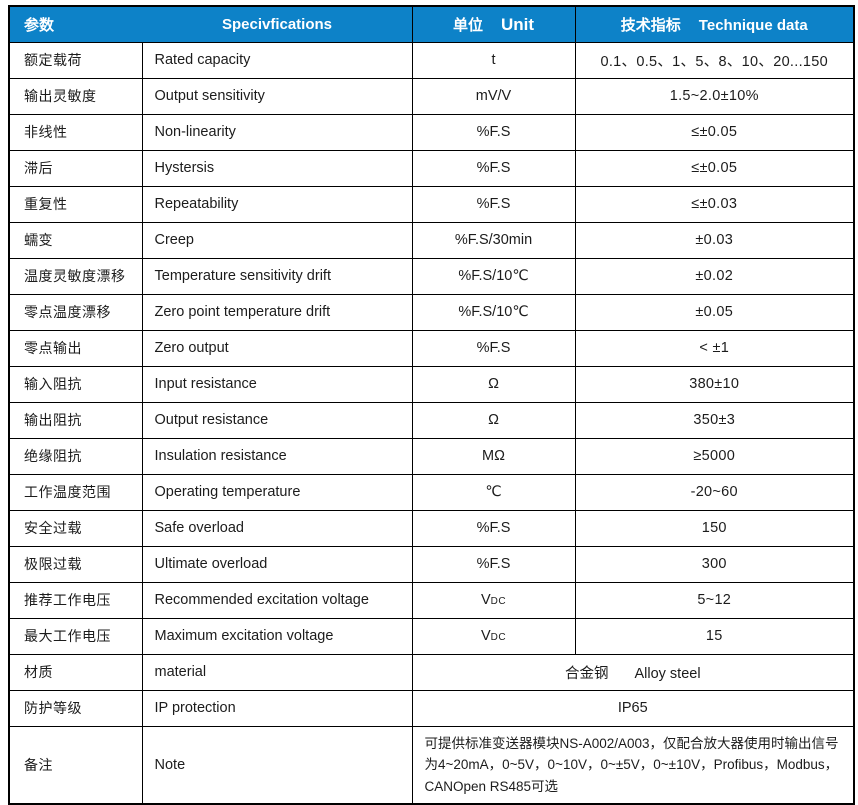 The image size is (858, 805). Describe the element at coordinates (75, 384) in the screenshot. I see `param-name-zh: 输入阻抗` at that location.